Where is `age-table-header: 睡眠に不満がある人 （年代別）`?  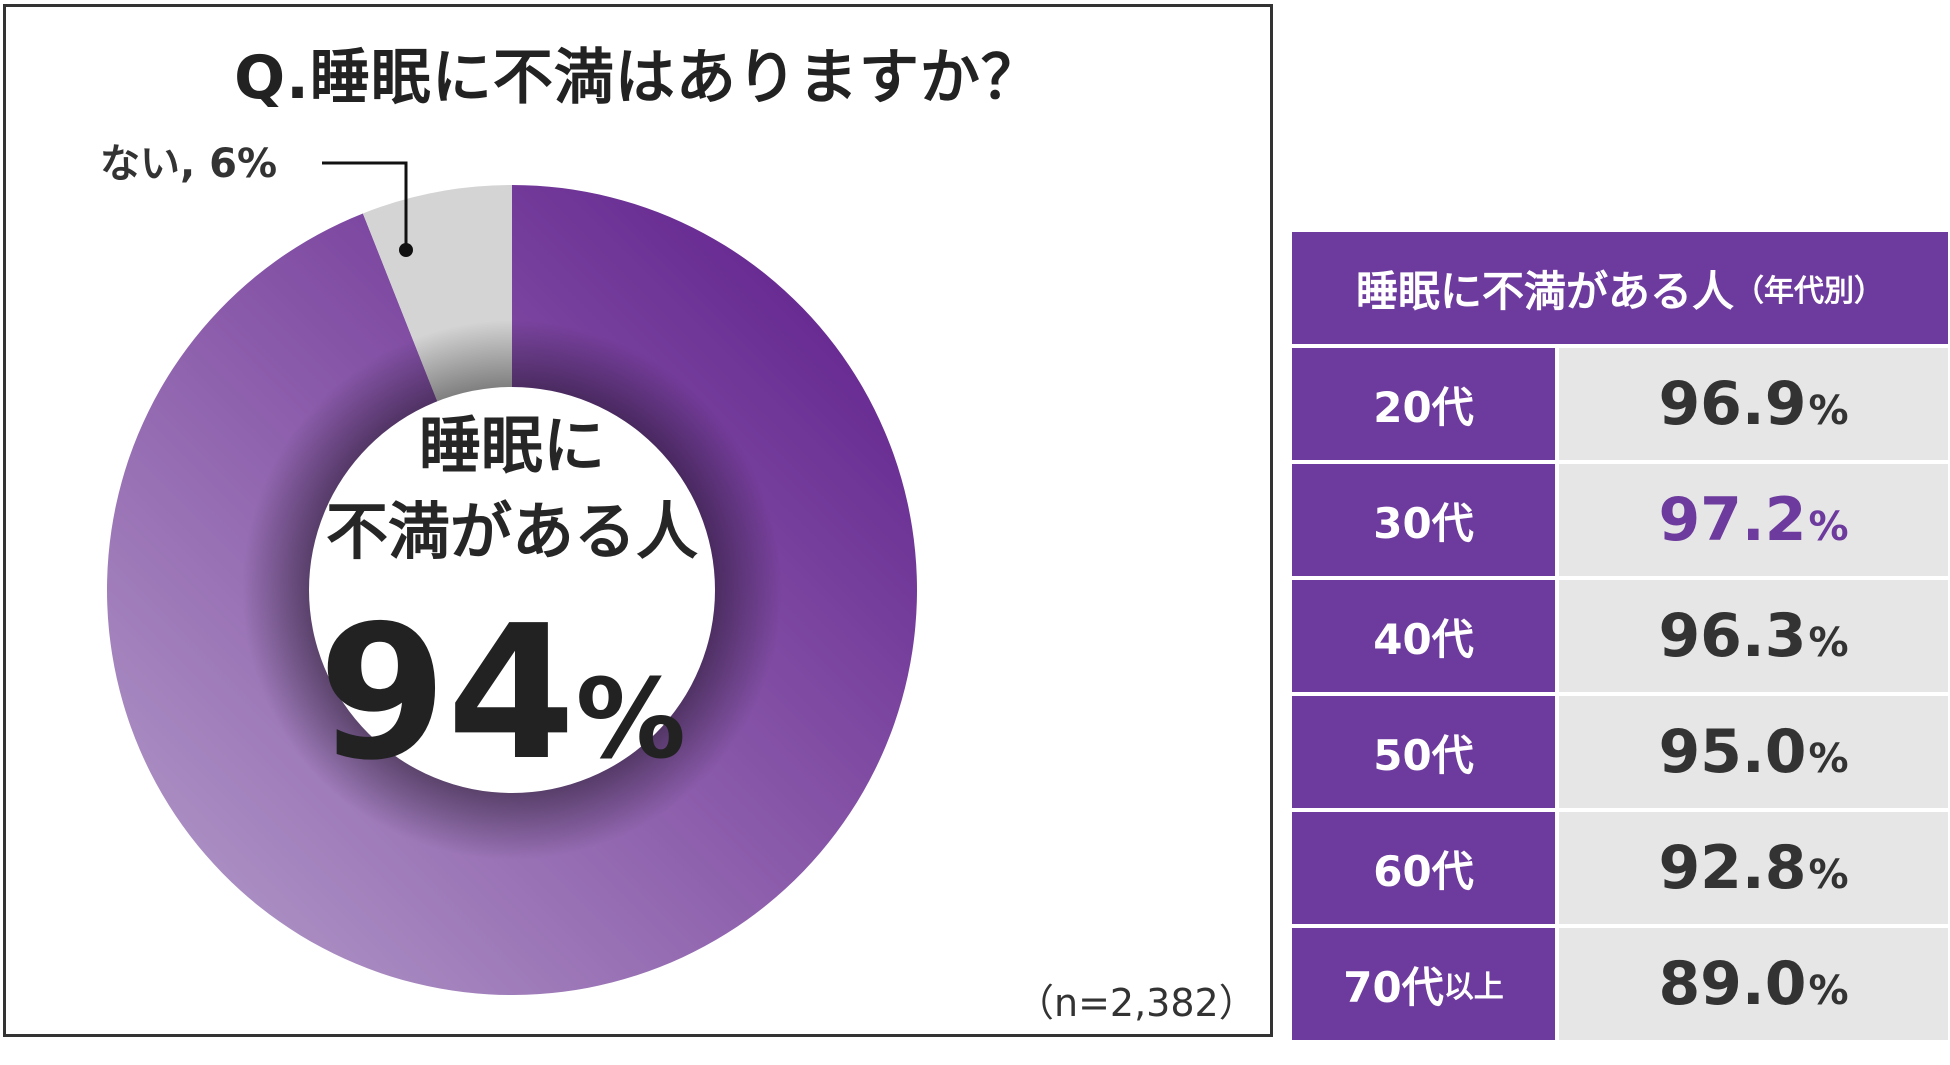
age-table-header: 睡眠に不満がある人 （年代別） is located at coordinates (1620, 288).